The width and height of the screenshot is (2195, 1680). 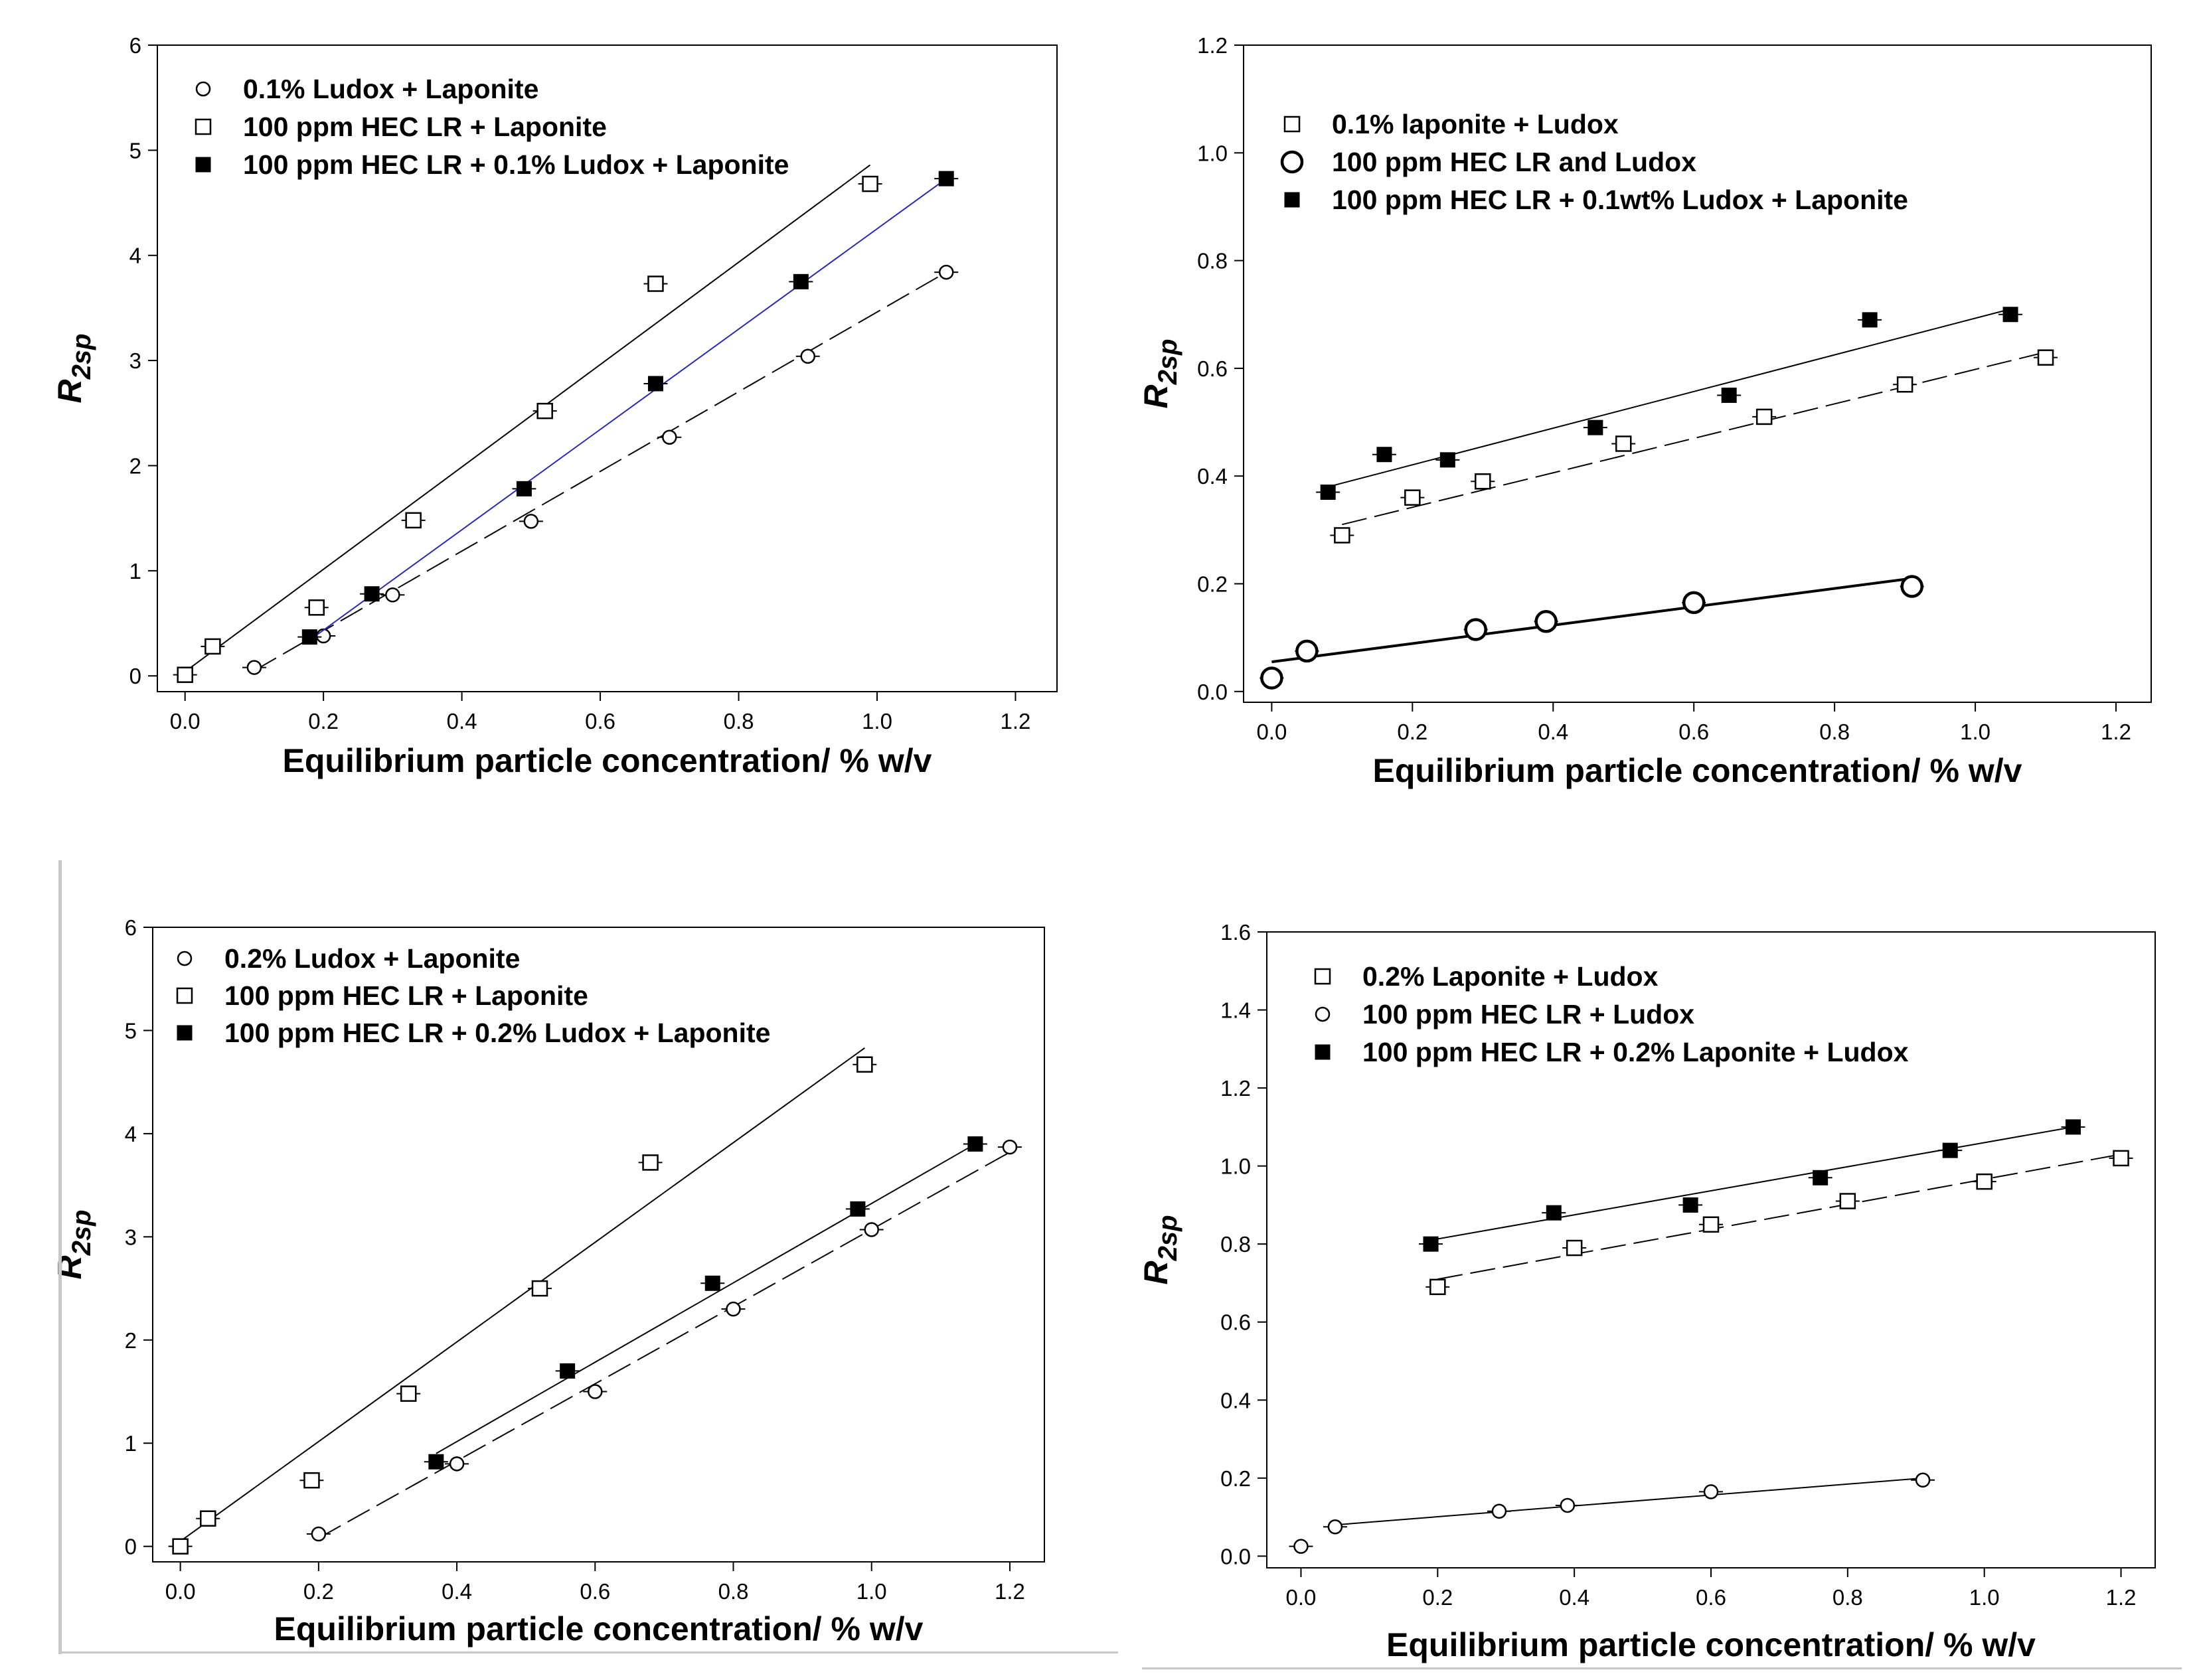 I want to click on y-tick-label: 0, so click(x=135, y=676).